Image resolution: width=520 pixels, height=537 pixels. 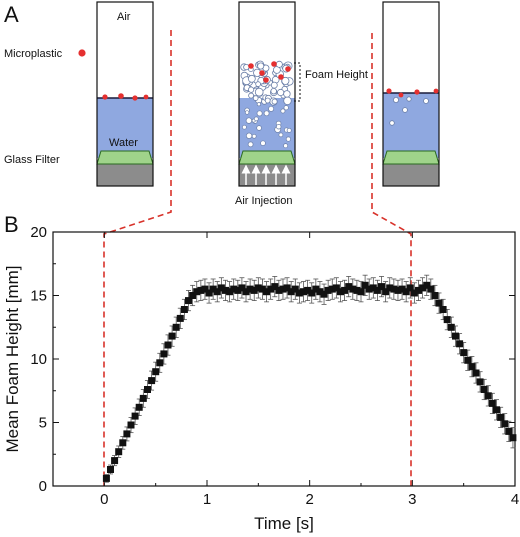 I want to click on tube-2-wall, so click(x=267, y=94).